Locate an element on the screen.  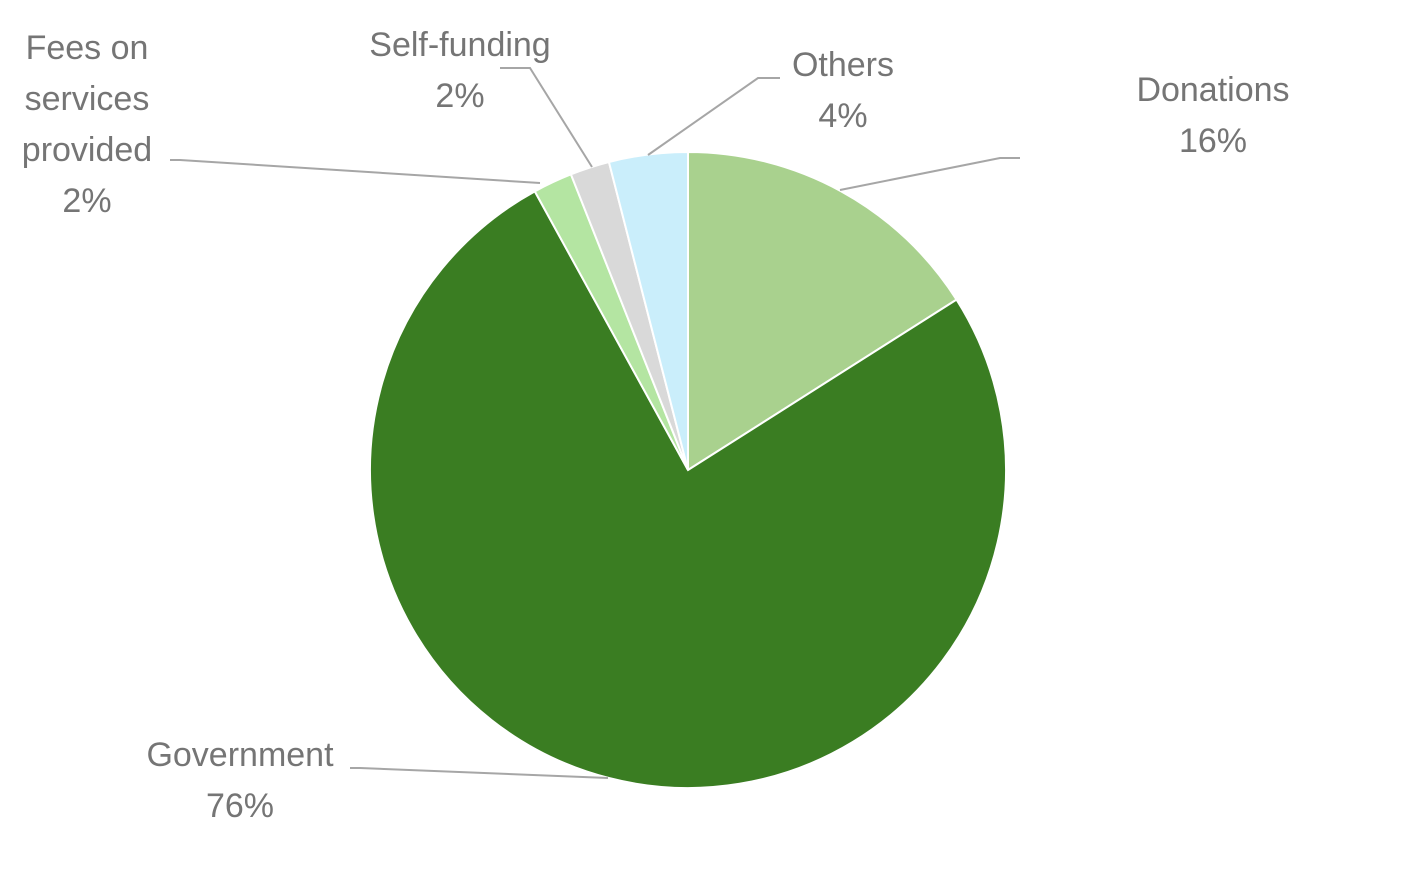
data-label: Others 4% is located at coordinates (843, 91).